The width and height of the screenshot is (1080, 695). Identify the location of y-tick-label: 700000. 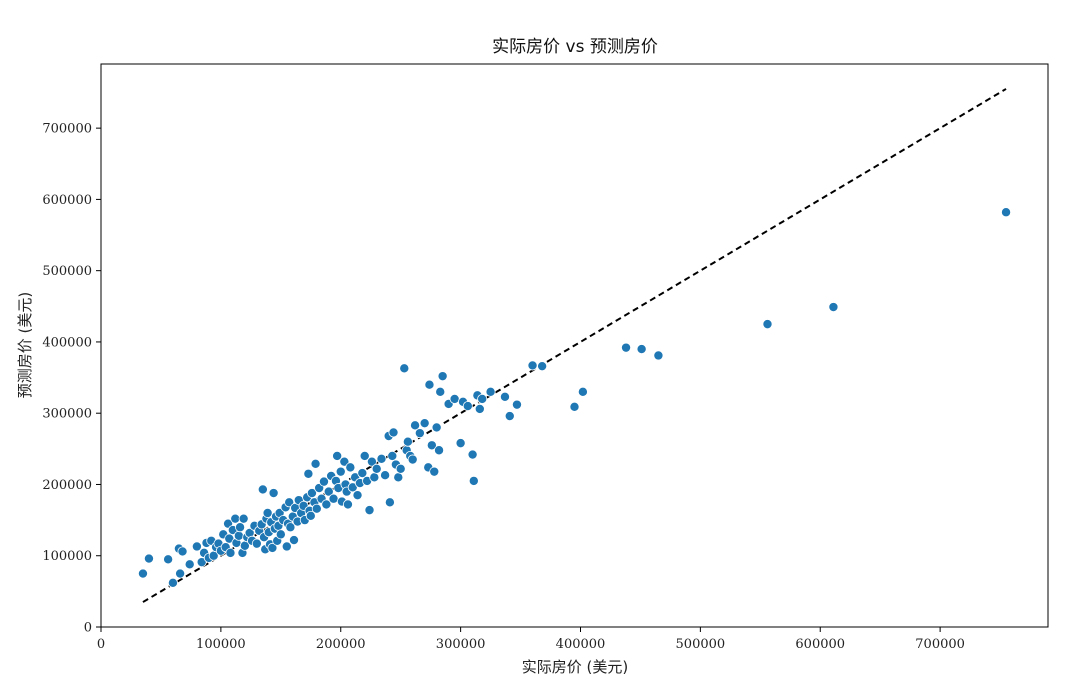
(67, 129).